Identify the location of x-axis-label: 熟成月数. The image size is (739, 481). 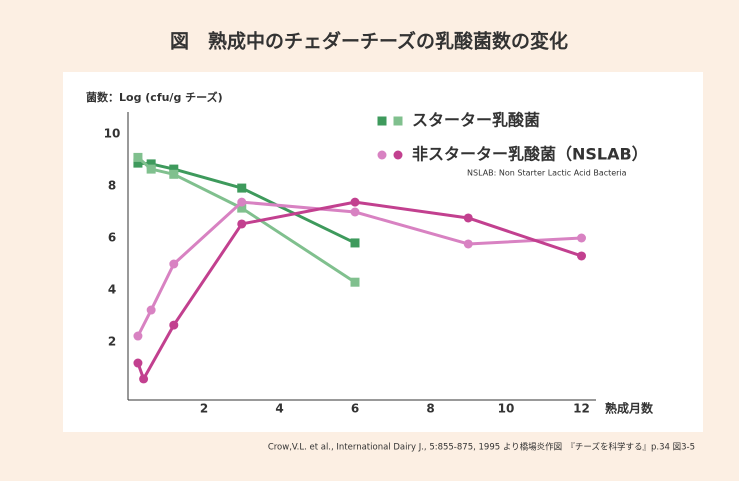
(629, 408).